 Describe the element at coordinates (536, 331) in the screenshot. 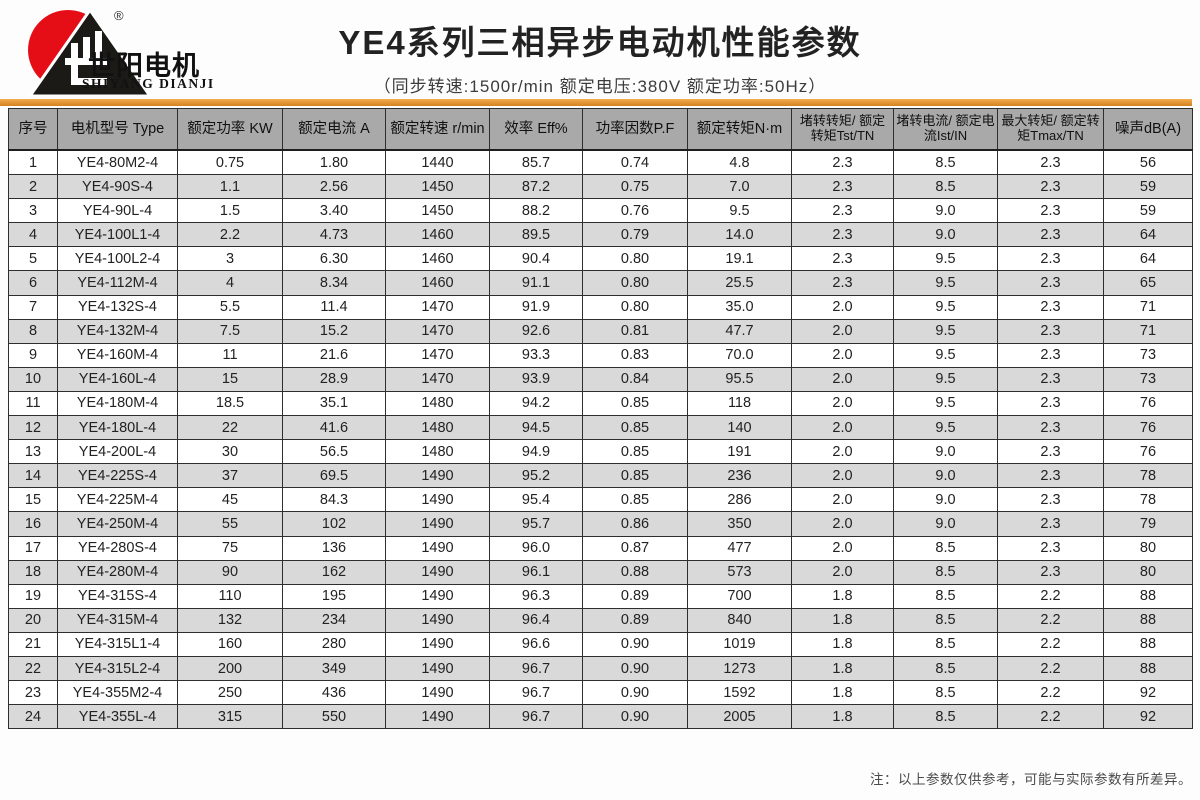

I see `table-cell: 92.6` at that location.